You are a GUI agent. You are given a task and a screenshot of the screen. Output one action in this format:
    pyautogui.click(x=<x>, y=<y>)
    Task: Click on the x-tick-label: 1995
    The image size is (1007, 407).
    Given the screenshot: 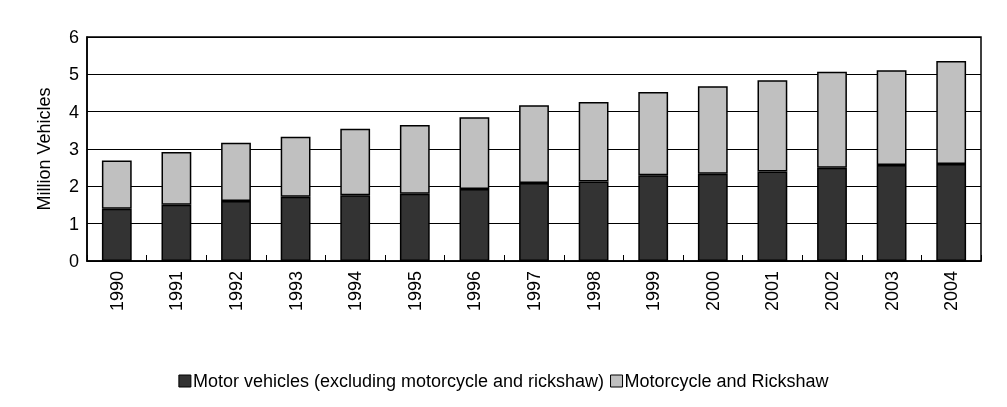 What is the action you would take?
    pyautogui.click(x=414, y=291)
    